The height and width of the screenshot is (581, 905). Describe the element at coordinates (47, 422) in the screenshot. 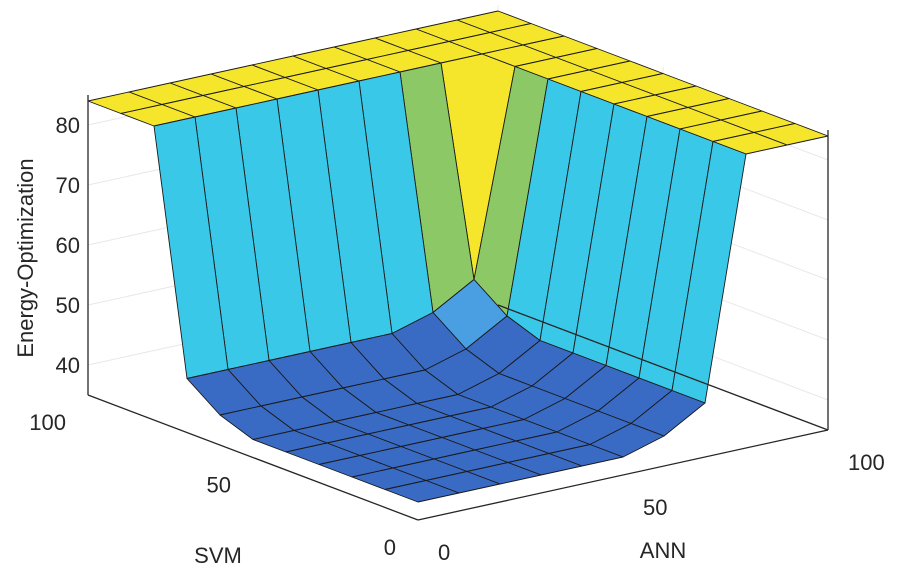

I see `y-tick-label: 100` at that location.